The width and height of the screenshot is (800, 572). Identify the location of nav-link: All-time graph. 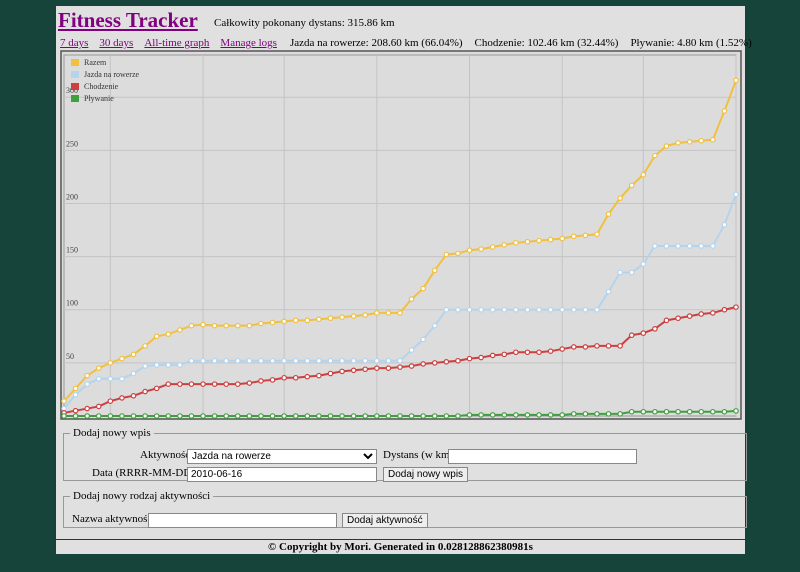
(177, 43).